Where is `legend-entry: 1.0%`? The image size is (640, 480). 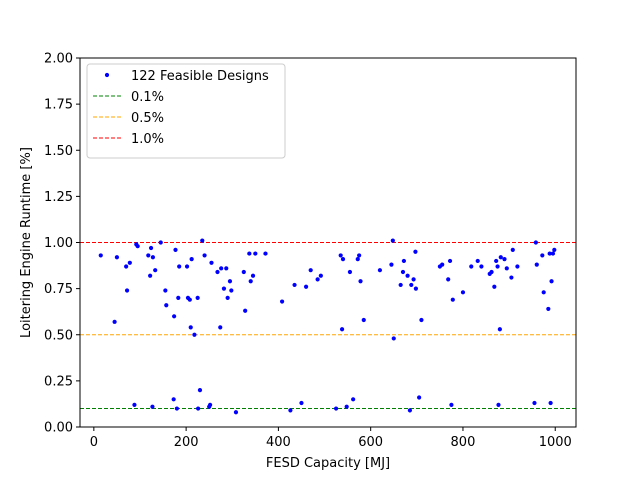
legend-entry: 1.0% is located at coordinates (147, 139).